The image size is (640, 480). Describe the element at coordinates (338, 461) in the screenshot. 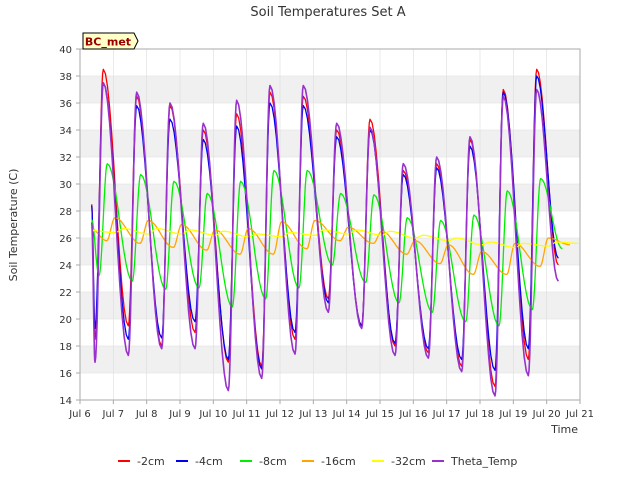

I see `legend-label: -16cm` at that location.